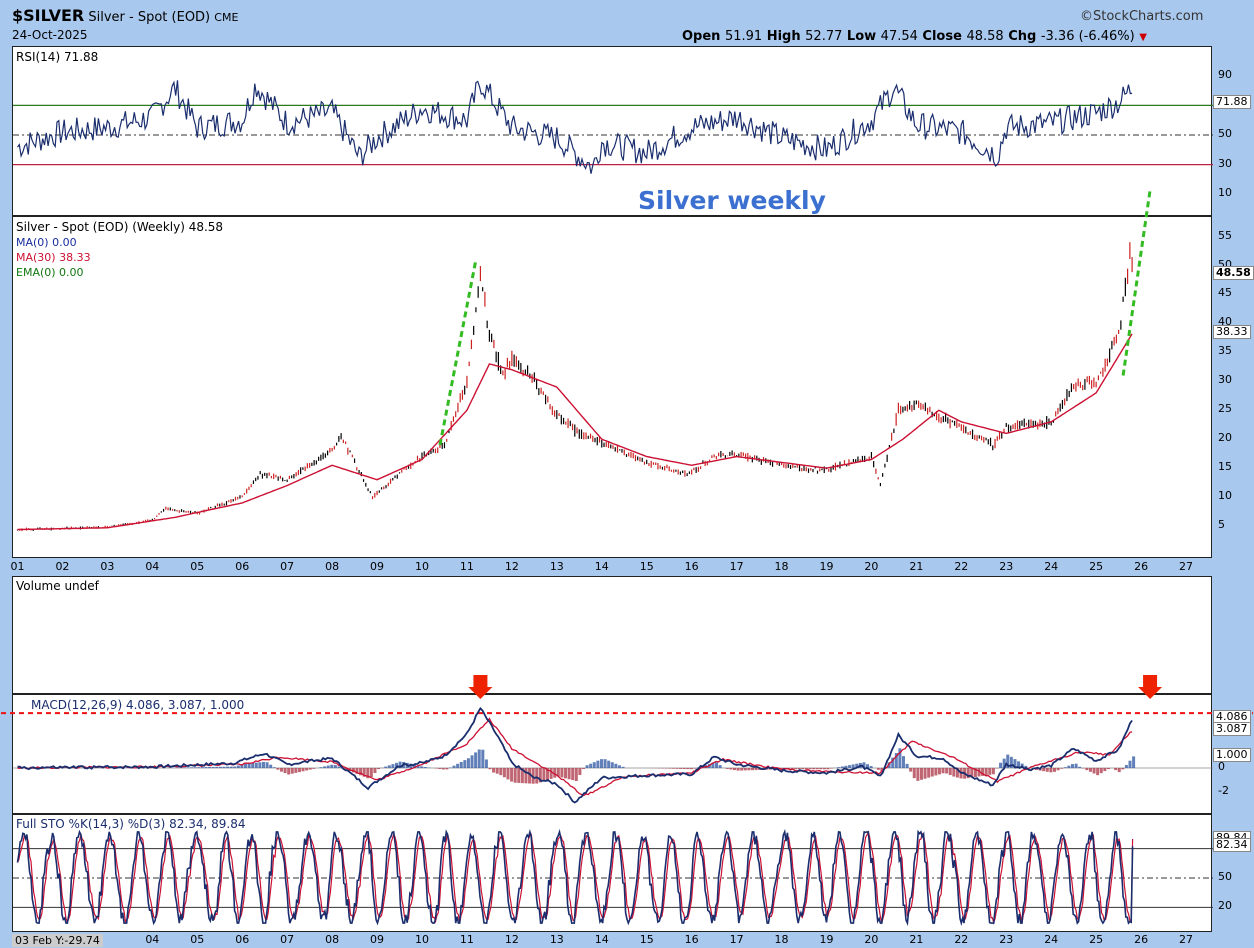 This screenshot has width=1254, height=948. I want to click on x-tick-01: 01, so click(17, 566).